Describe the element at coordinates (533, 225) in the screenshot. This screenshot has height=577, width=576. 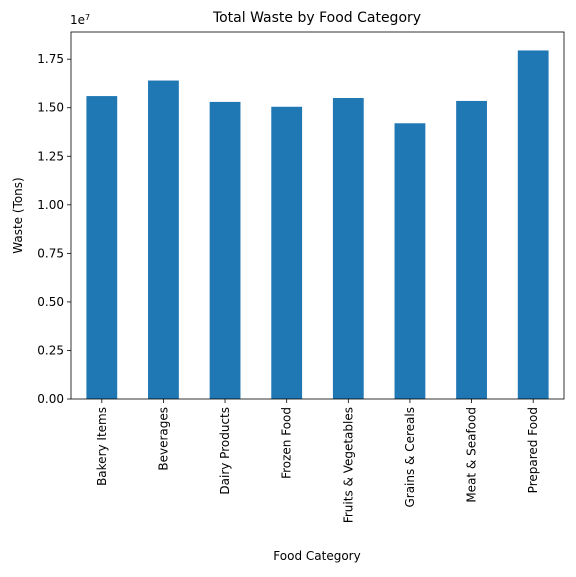
I see `bar-prepared-food` at that location.